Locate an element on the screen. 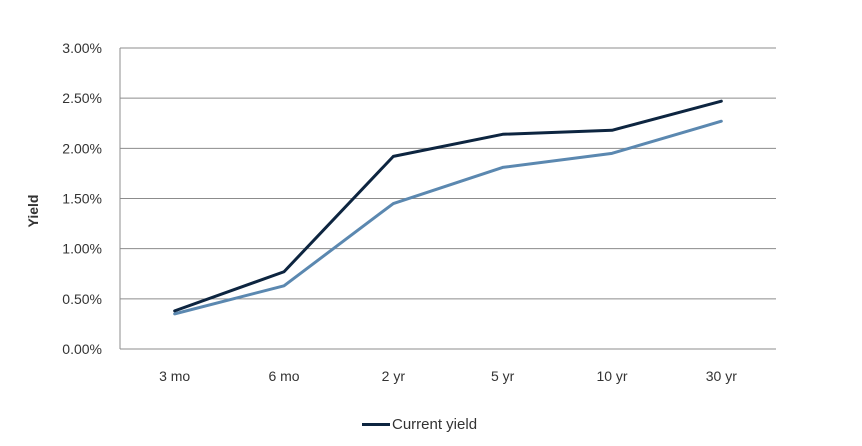  y-tick-label: 2.00% is located at coordinates (82, 148).